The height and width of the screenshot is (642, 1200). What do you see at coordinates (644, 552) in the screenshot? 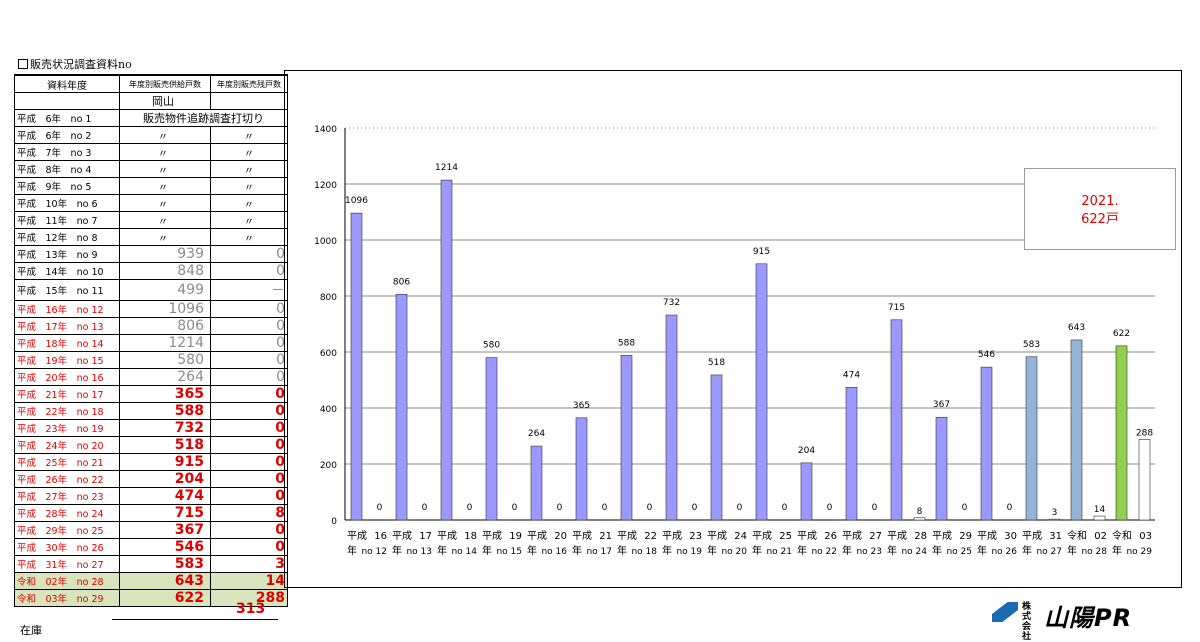
I see `x-tick-label: no 18` at bounding box center [644, 552].